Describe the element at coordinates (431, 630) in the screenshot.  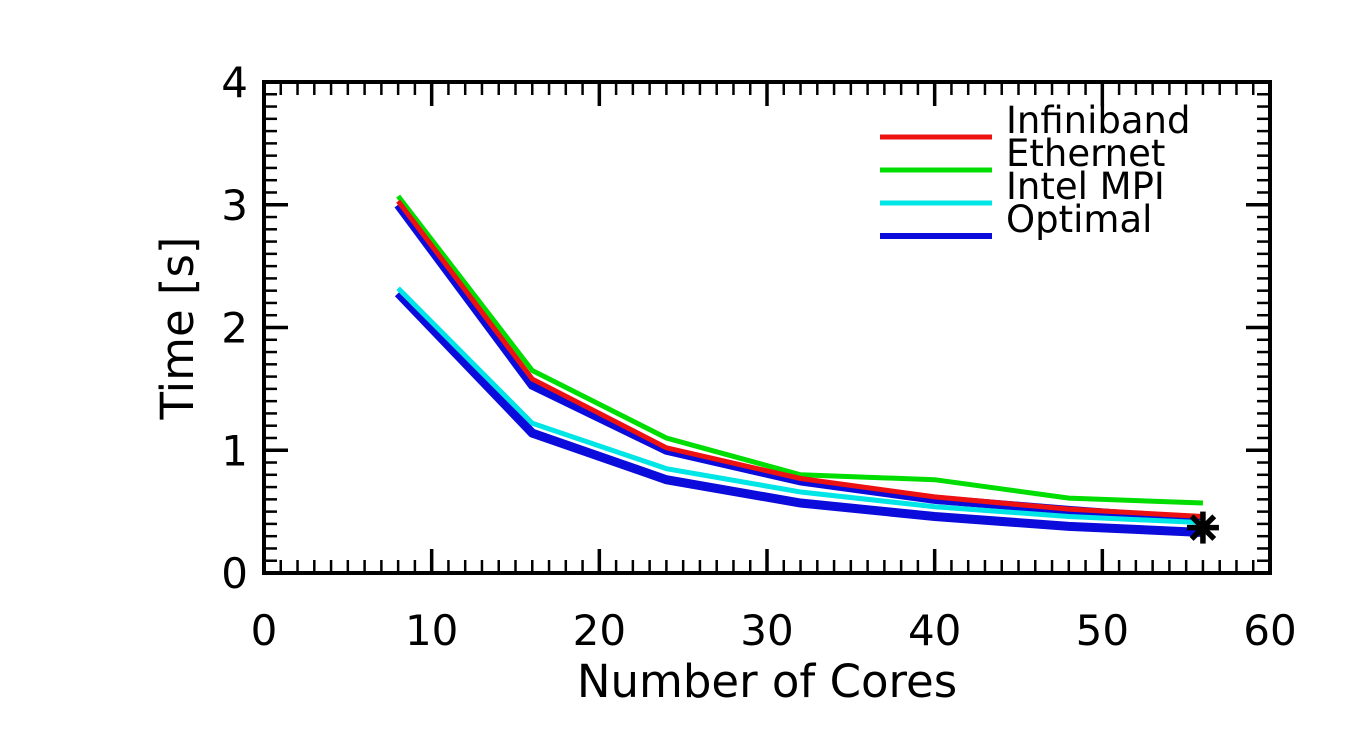
I see `x-tick-label: 10` at that location.